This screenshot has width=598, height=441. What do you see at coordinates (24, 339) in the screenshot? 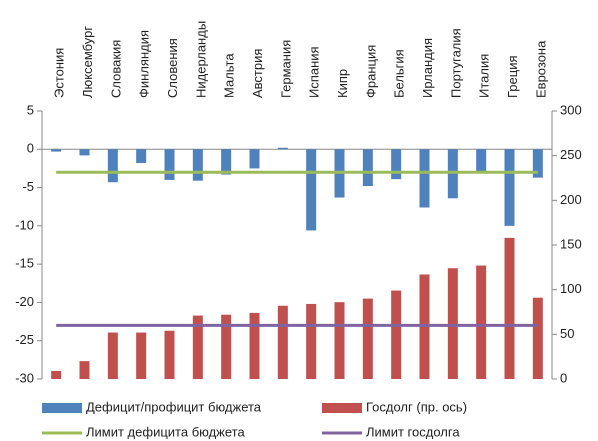
I see `y-tick-label: -25` at bounding box center [24, 339].